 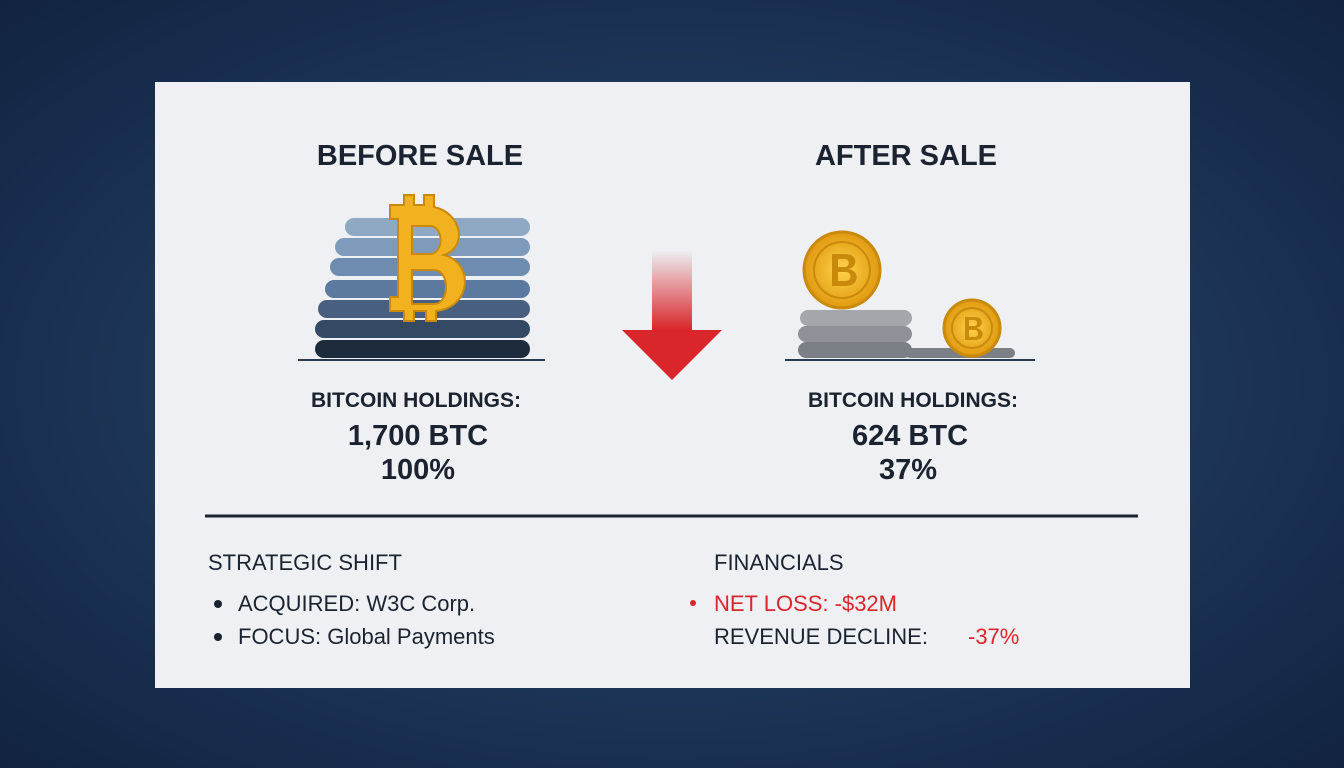 I want to click on after-amount: 624 BTC, so click(x=910, y=436).